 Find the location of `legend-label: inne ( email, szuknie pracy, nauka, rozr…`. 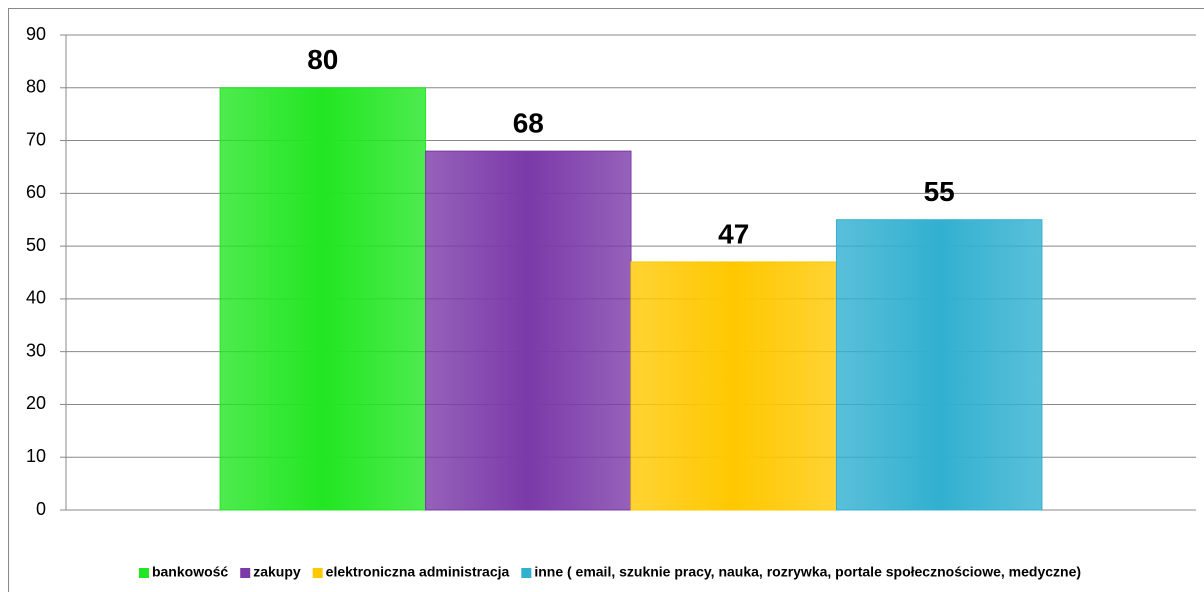

legend-label: inne ( email, szuknie pracy, nauka, rozr… is located at coordinates (807, 572).